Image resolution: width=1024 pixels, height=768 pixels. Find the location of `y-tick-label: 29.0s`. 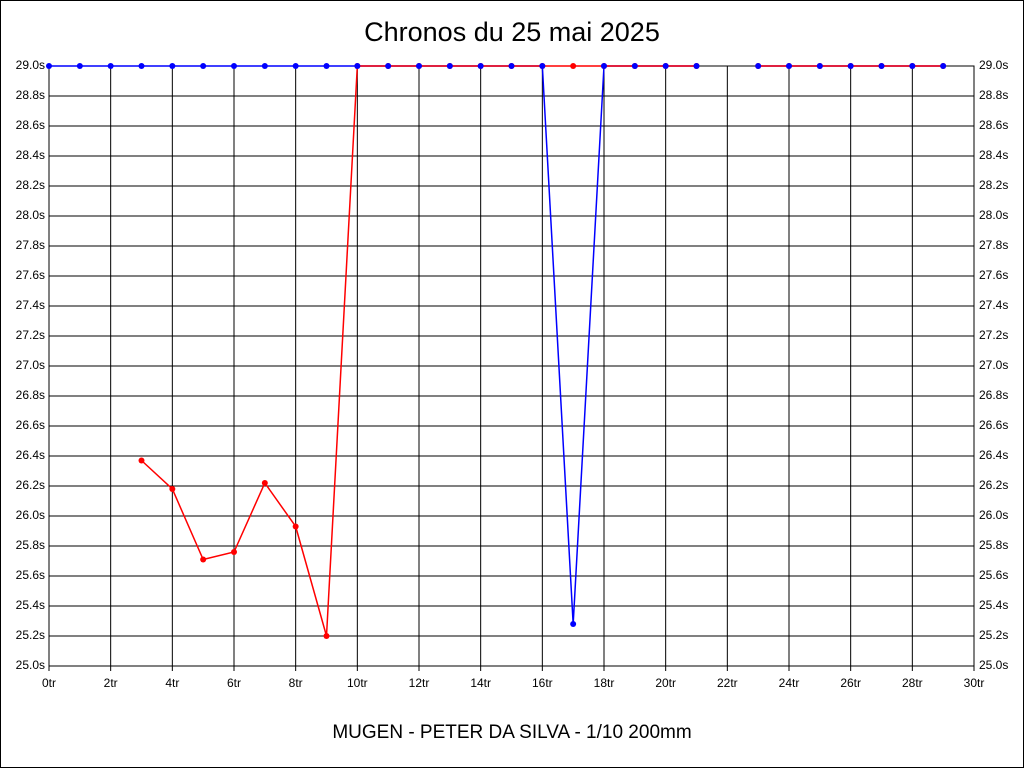

y-tick-label: 29.0s is located at coordinates (30, 65).